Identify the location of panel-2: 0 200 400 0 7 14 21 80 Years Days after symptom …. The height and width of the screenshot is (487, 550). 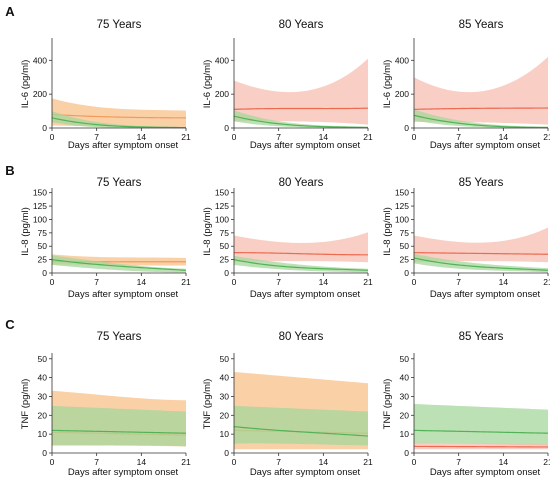
(287, 85).